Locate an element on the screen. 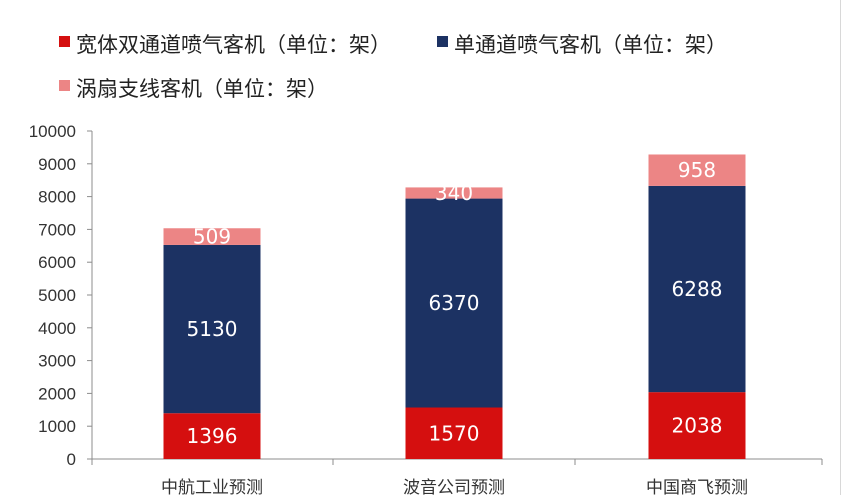 The image size is (841, 495). data-label: 509 is located at coordinates (212, 237).